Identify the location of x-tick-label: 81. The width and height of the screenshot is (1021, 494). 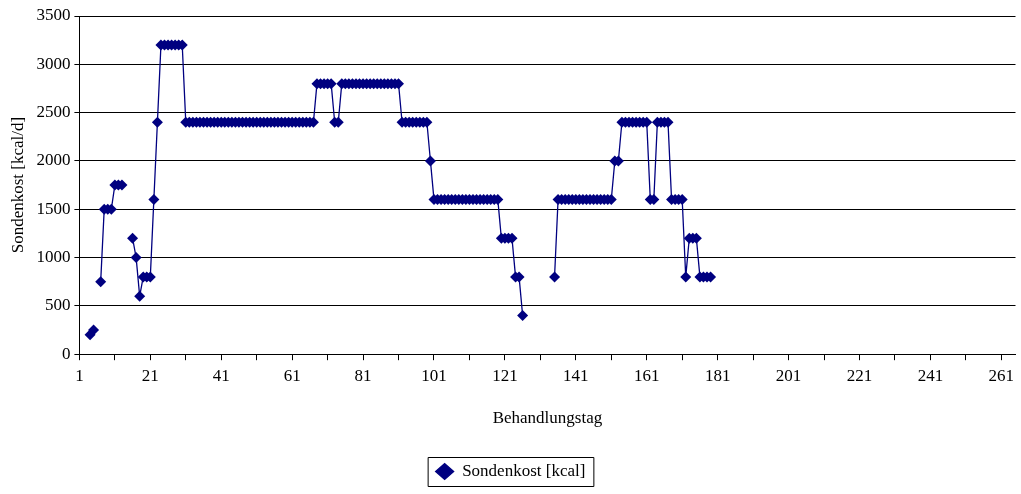
(363, 375).